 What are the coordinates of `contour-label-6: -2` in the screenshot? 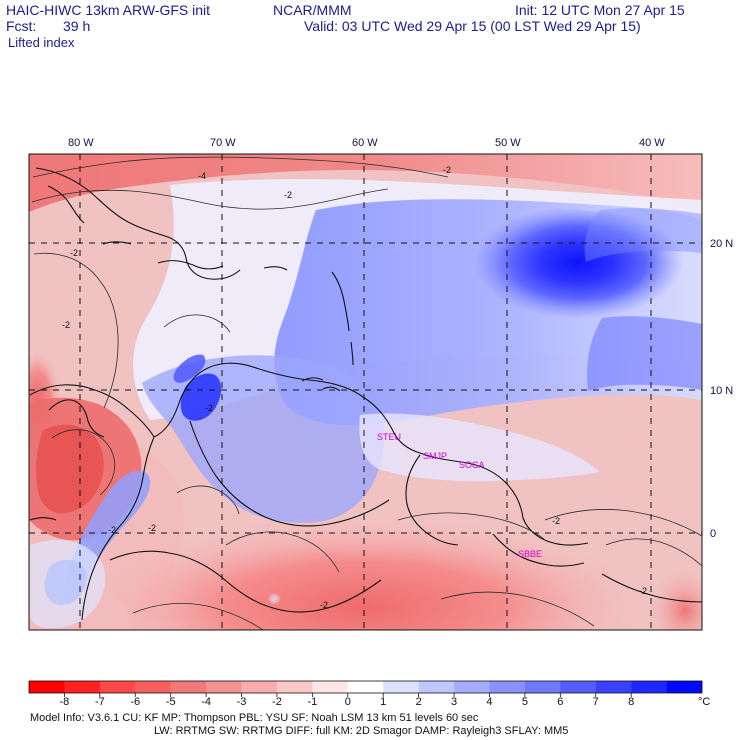 It's located at (209, 408).